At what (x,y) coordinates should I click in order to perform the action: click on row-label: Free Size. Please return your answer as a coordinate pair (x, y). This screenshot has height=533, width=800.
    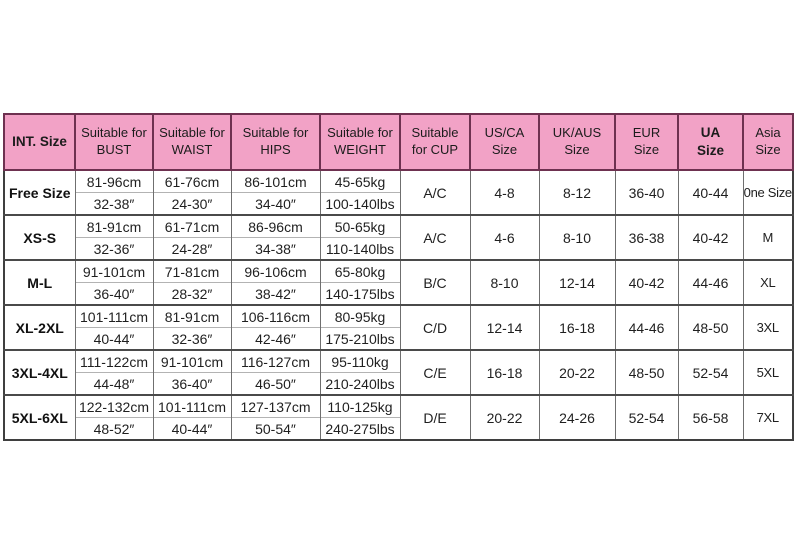
    Looking at the image, I should click on (39, 192).